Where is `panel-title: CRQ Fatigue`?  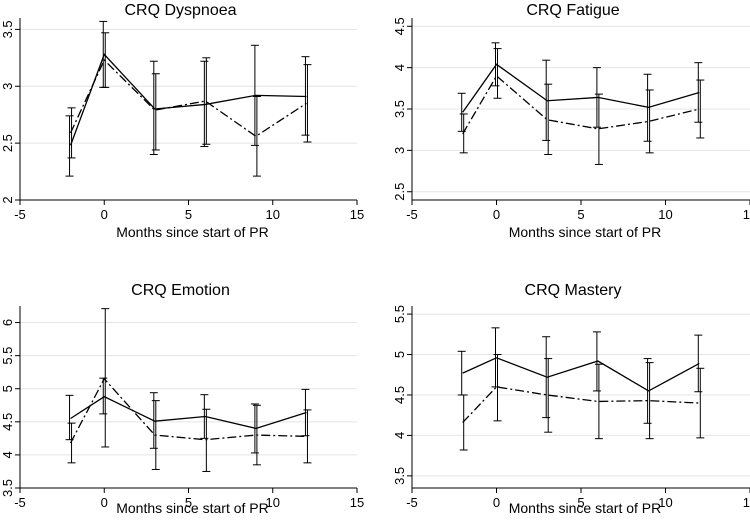 panel-title: CRQ Fatigue is located at coordinates (572, 10).